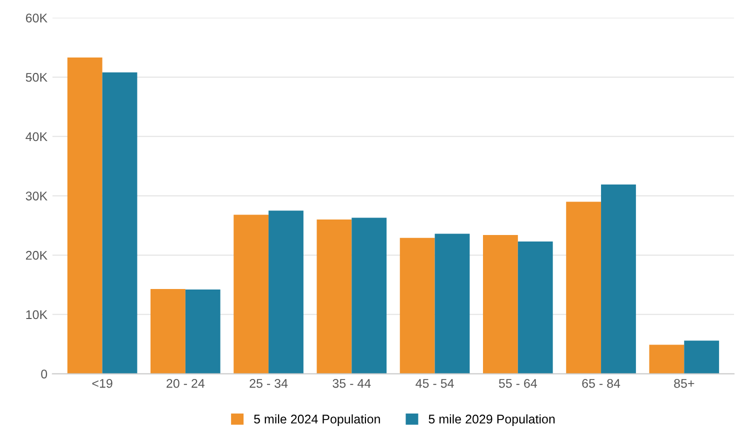 This screenshot has height=445, width=749. I want to click on x-tick-label: 25 - 34, so click(269, 383).